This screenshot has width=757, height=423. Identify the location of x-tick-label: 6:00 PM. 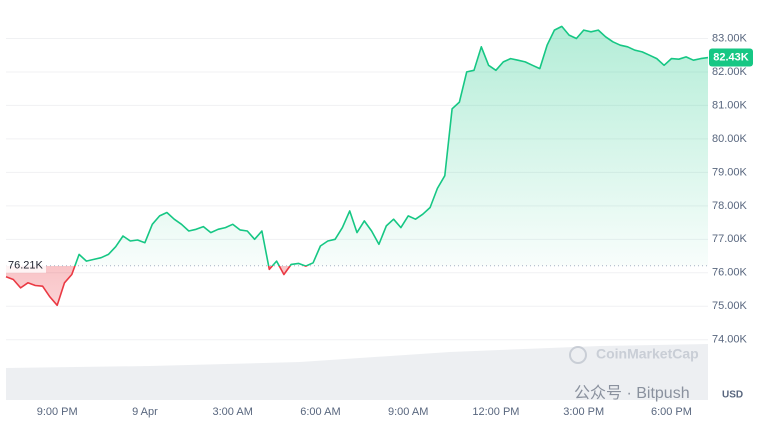
(671, 412).